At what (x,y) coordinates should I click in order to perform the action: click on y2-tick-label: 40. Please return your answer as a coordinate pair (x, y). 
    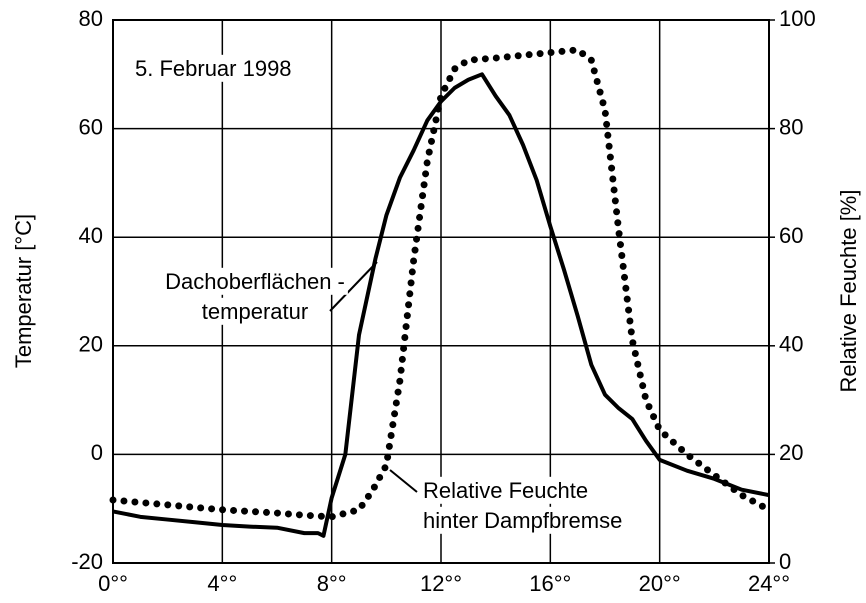
    Looking at the image, I should click on (791, 344).